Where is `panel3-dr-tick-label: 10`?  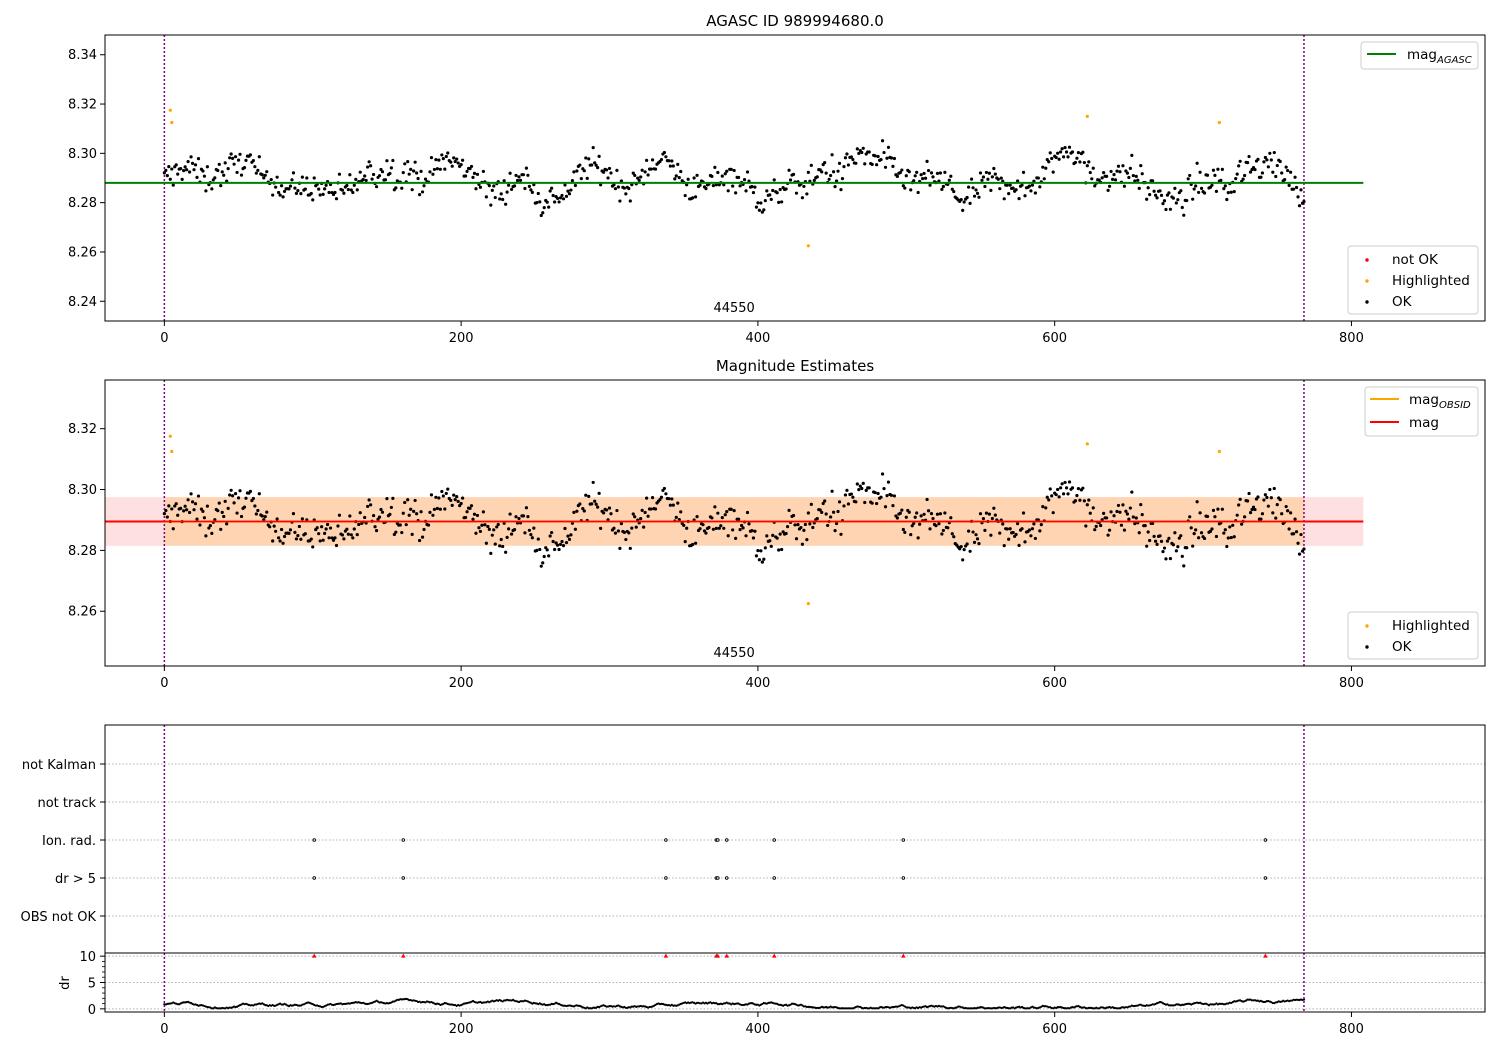 panel3-dr-tick-label: 10 is located at coordinates (87, 957).